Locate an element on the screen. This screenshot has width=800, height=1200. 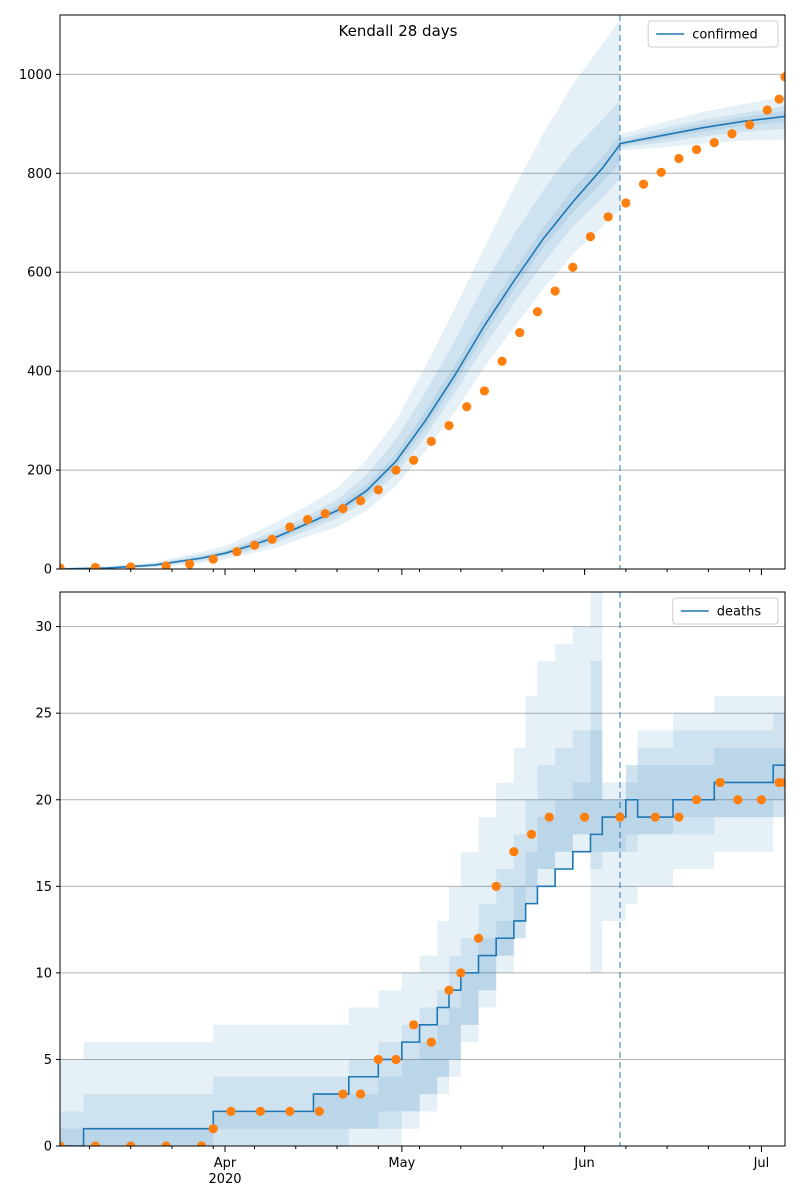
x-tick-label: Apr is located at coordinates (225, 1163).